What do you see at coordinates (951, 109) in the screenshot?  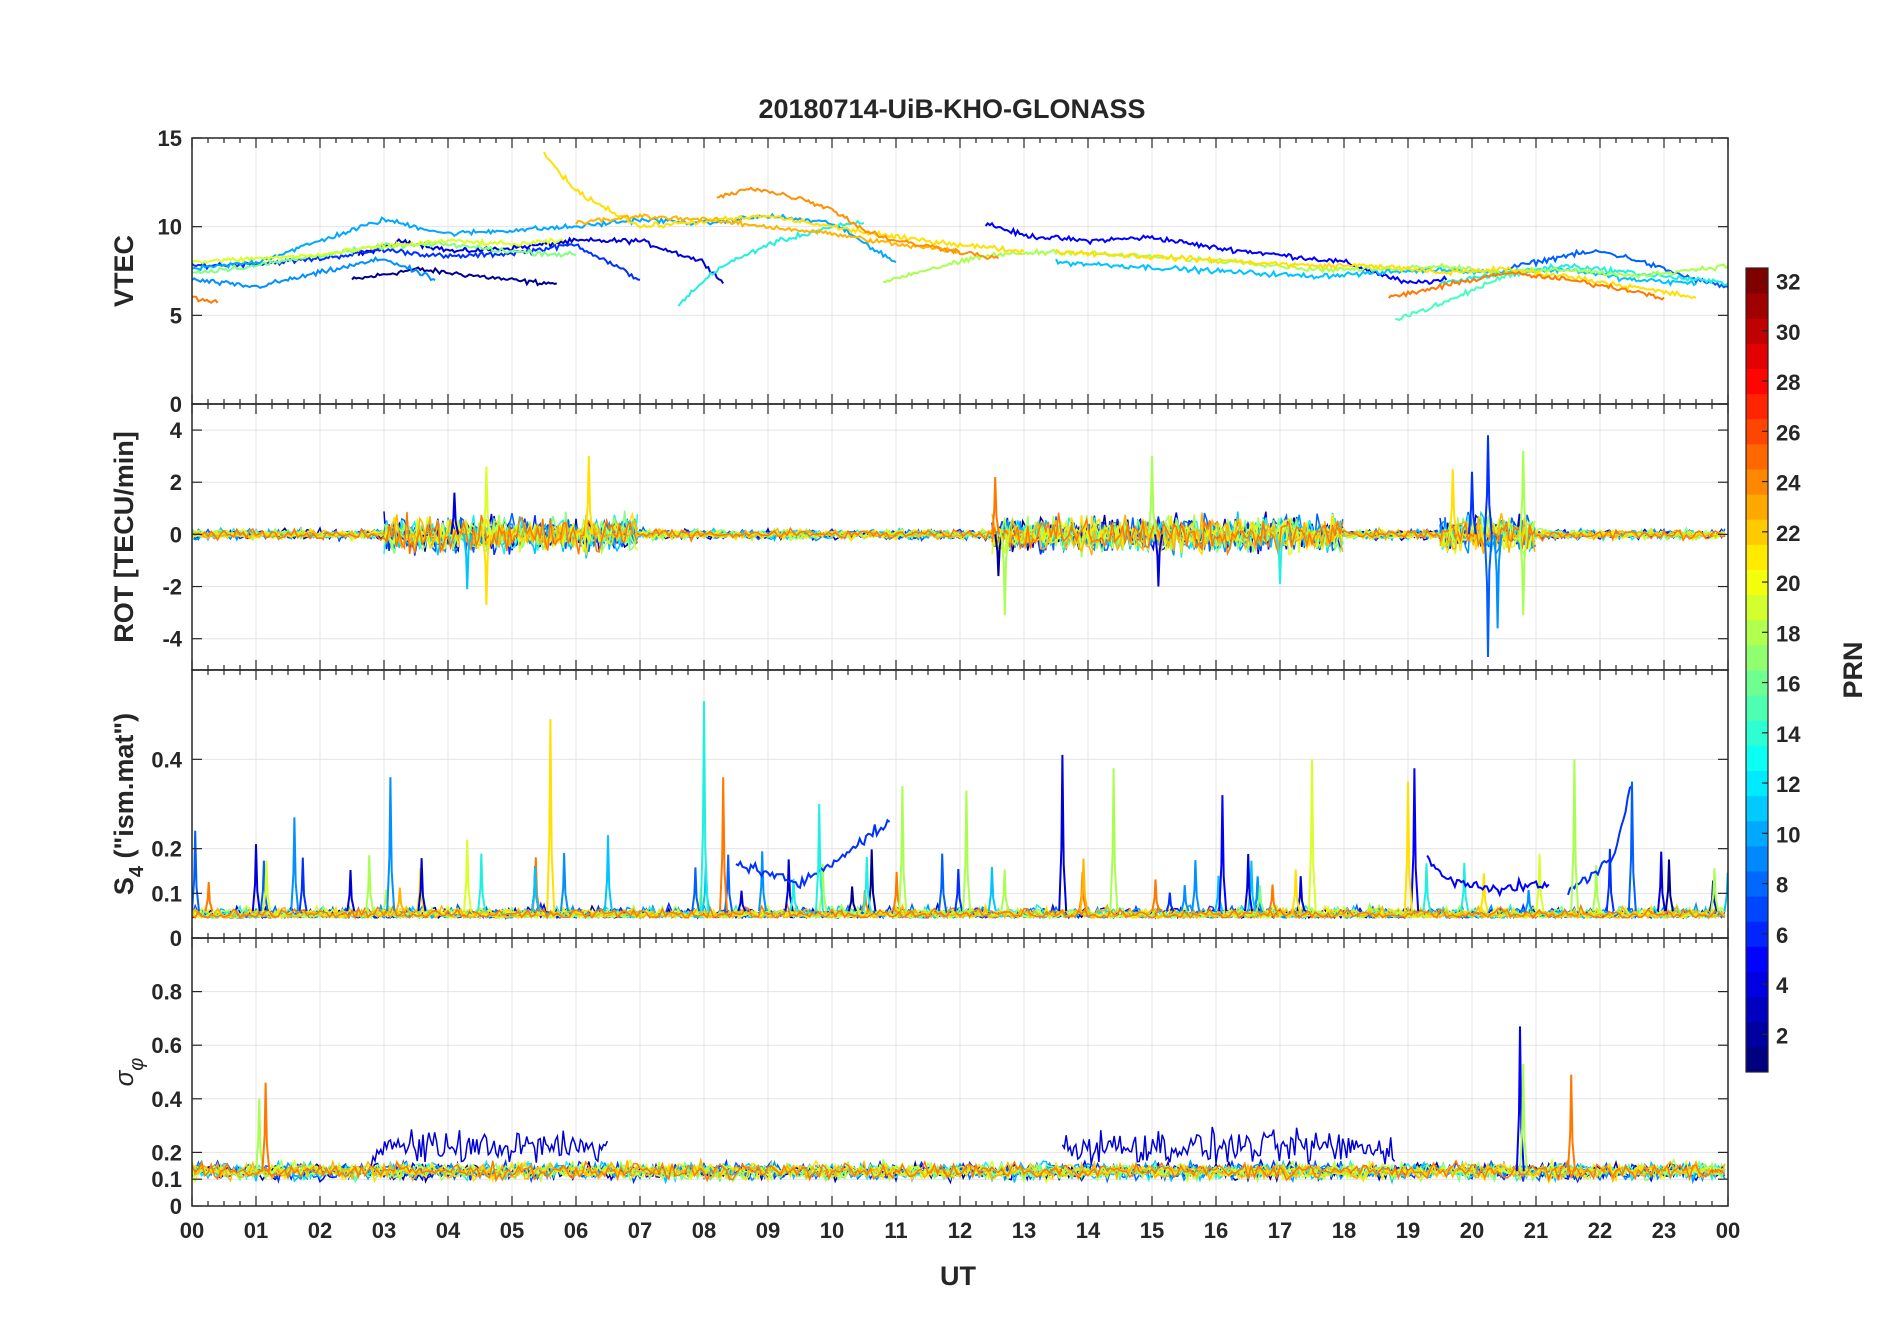 I see `chart-title: 20180714-UiB-KHO-GLONASS` at bounding box center [951, 109].